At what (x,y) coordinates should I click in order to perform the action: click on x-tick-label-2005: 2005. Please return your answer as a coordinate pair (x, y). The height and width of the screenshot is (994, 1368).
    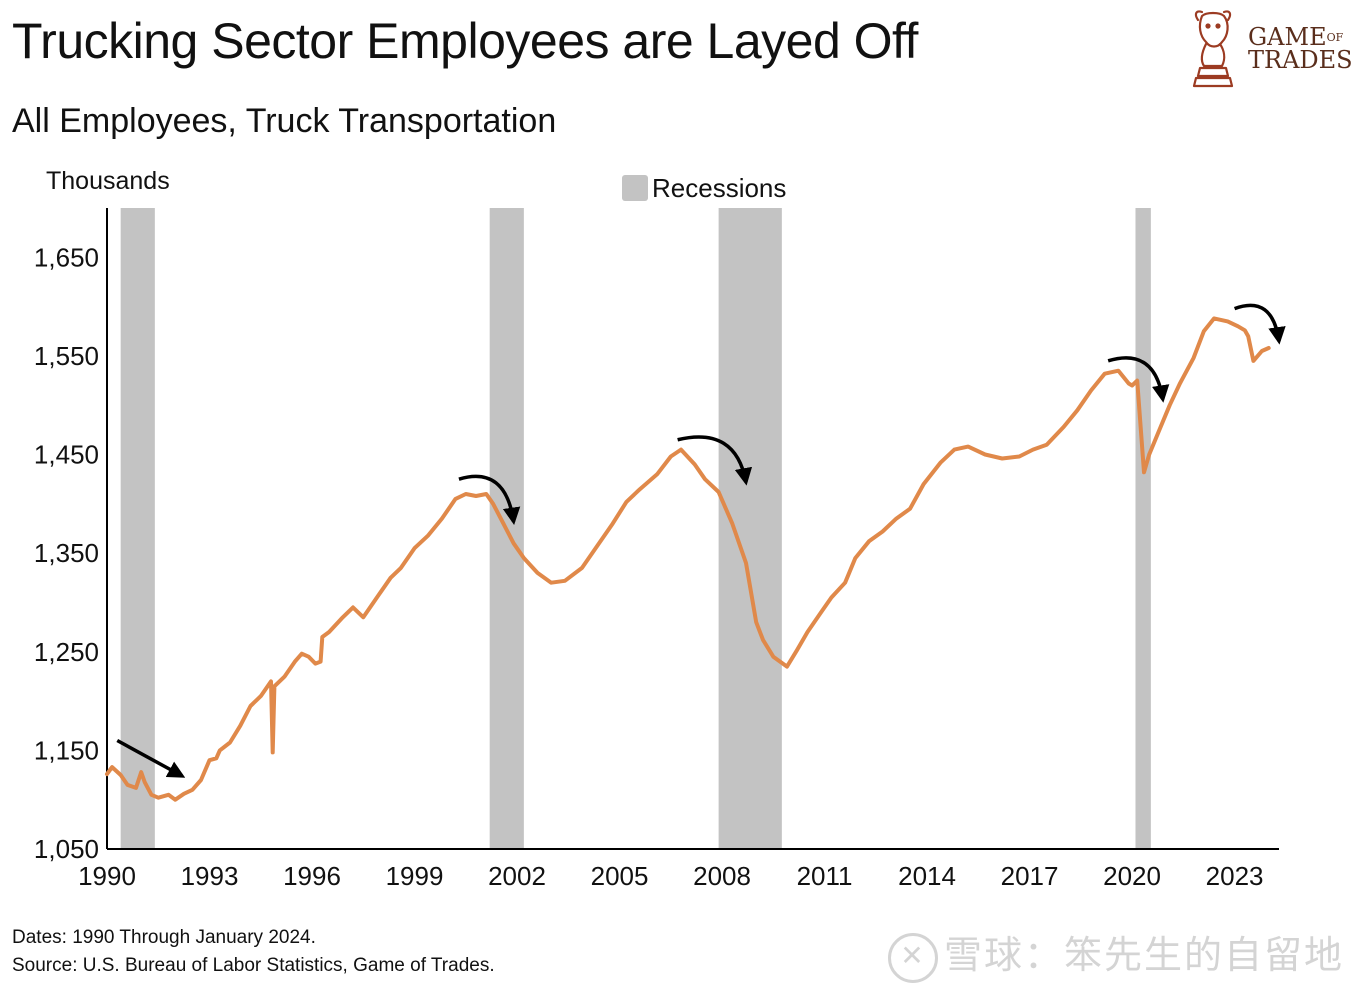
    Looking at the image, I should click on (620, 876).